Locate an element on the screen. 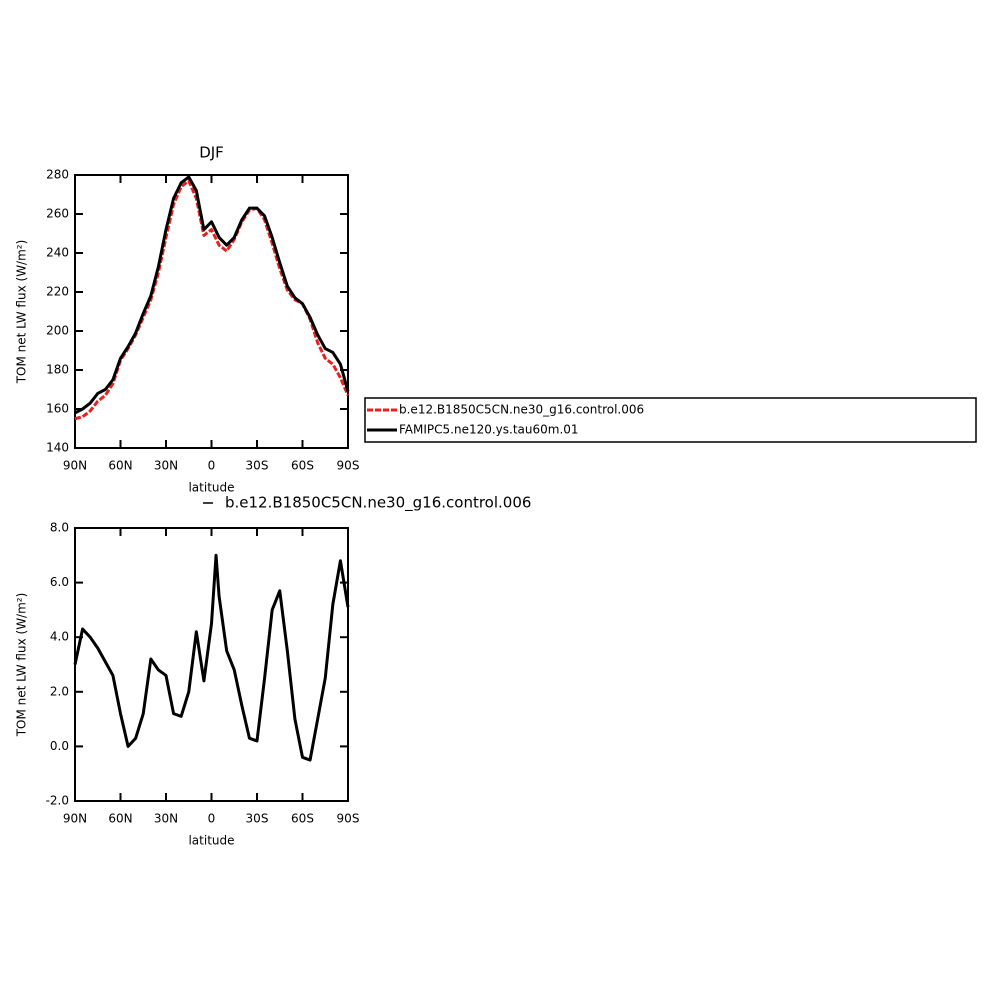 Image resolution: width=992 pixels, height=995 pixels. y-tick-label: 260 is located at coordinates (57, 214).